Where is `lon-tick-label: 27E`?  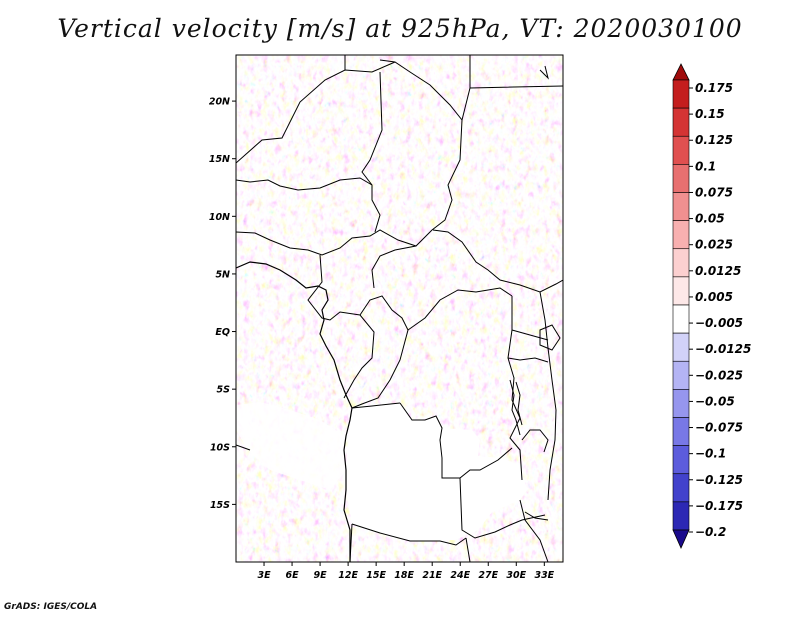 lon-tick-label: 27E is located at coordinates (488, 575).